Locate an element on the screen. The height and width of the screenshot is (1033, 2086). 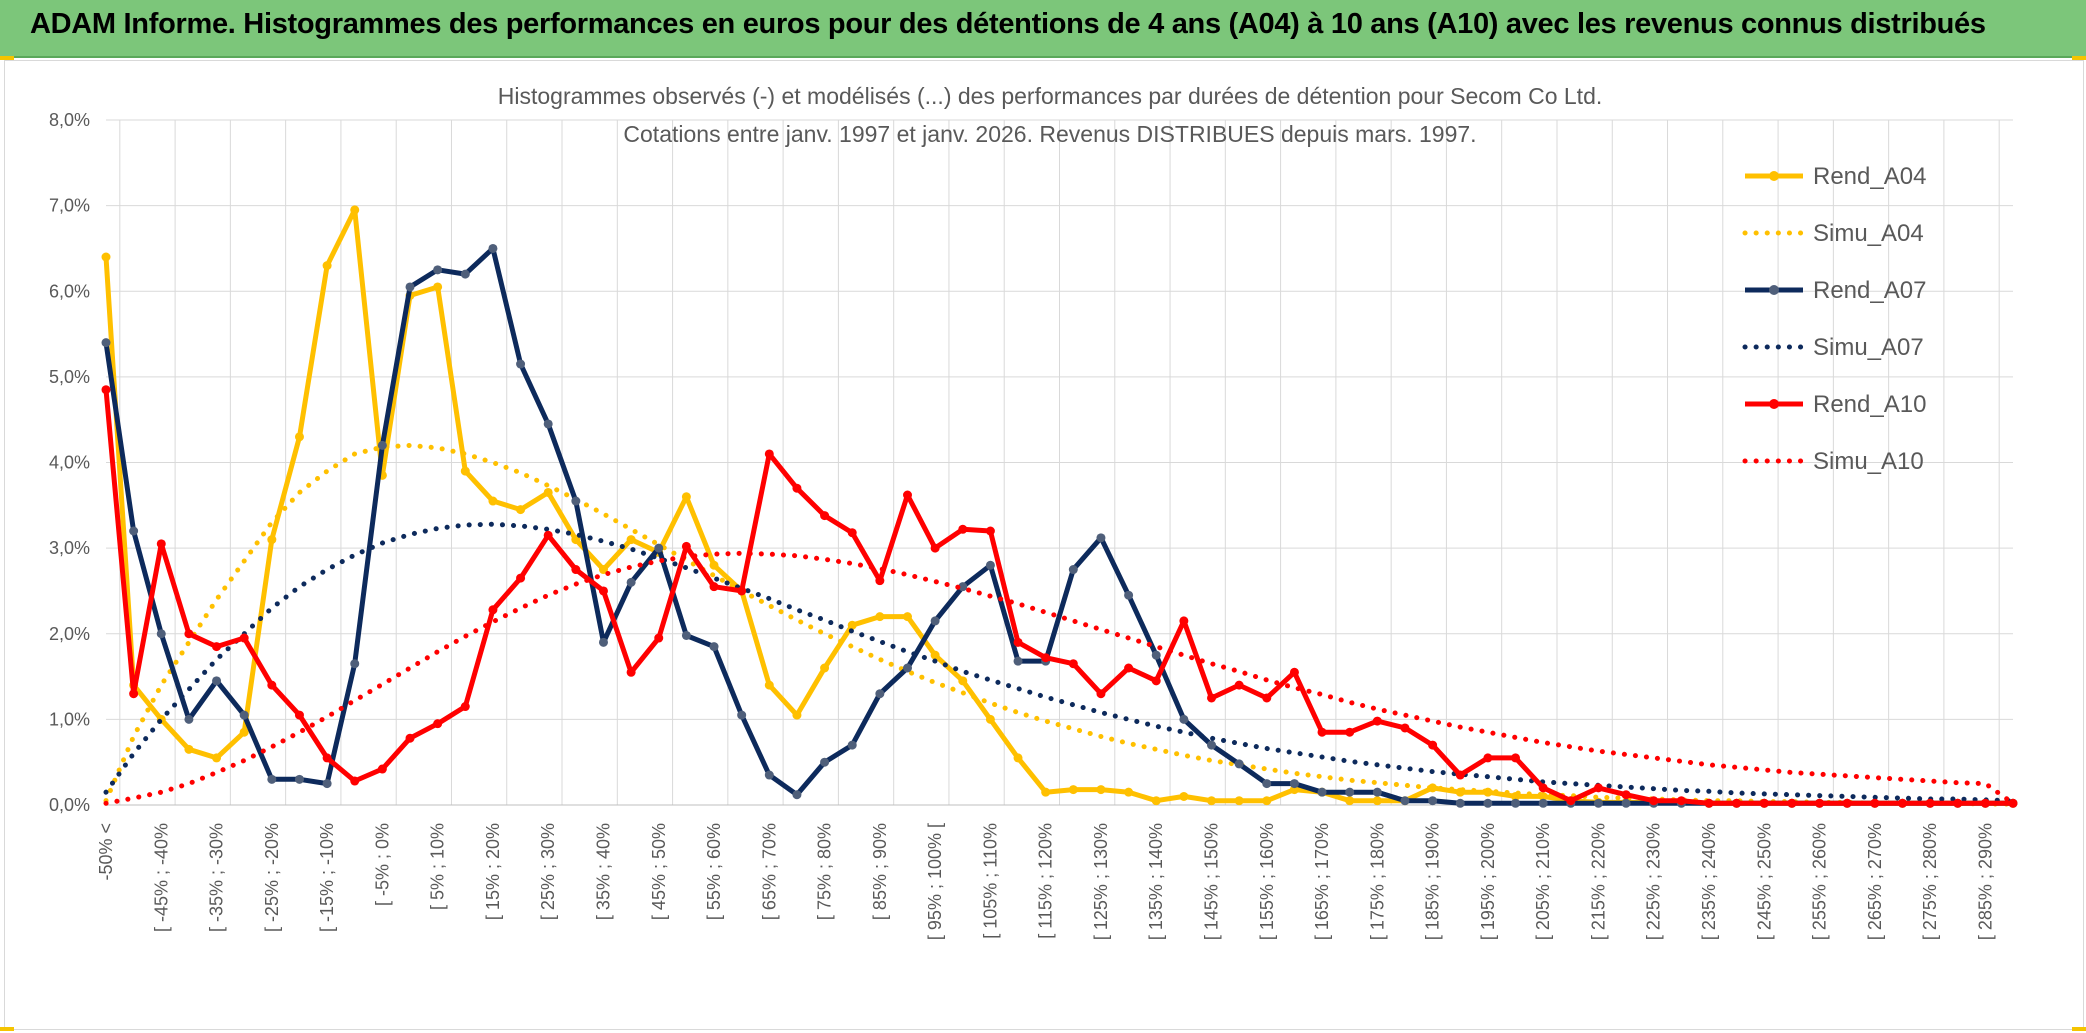
x-tick-label: [ 135% ; 140% is located at coordinates (1156, 881).